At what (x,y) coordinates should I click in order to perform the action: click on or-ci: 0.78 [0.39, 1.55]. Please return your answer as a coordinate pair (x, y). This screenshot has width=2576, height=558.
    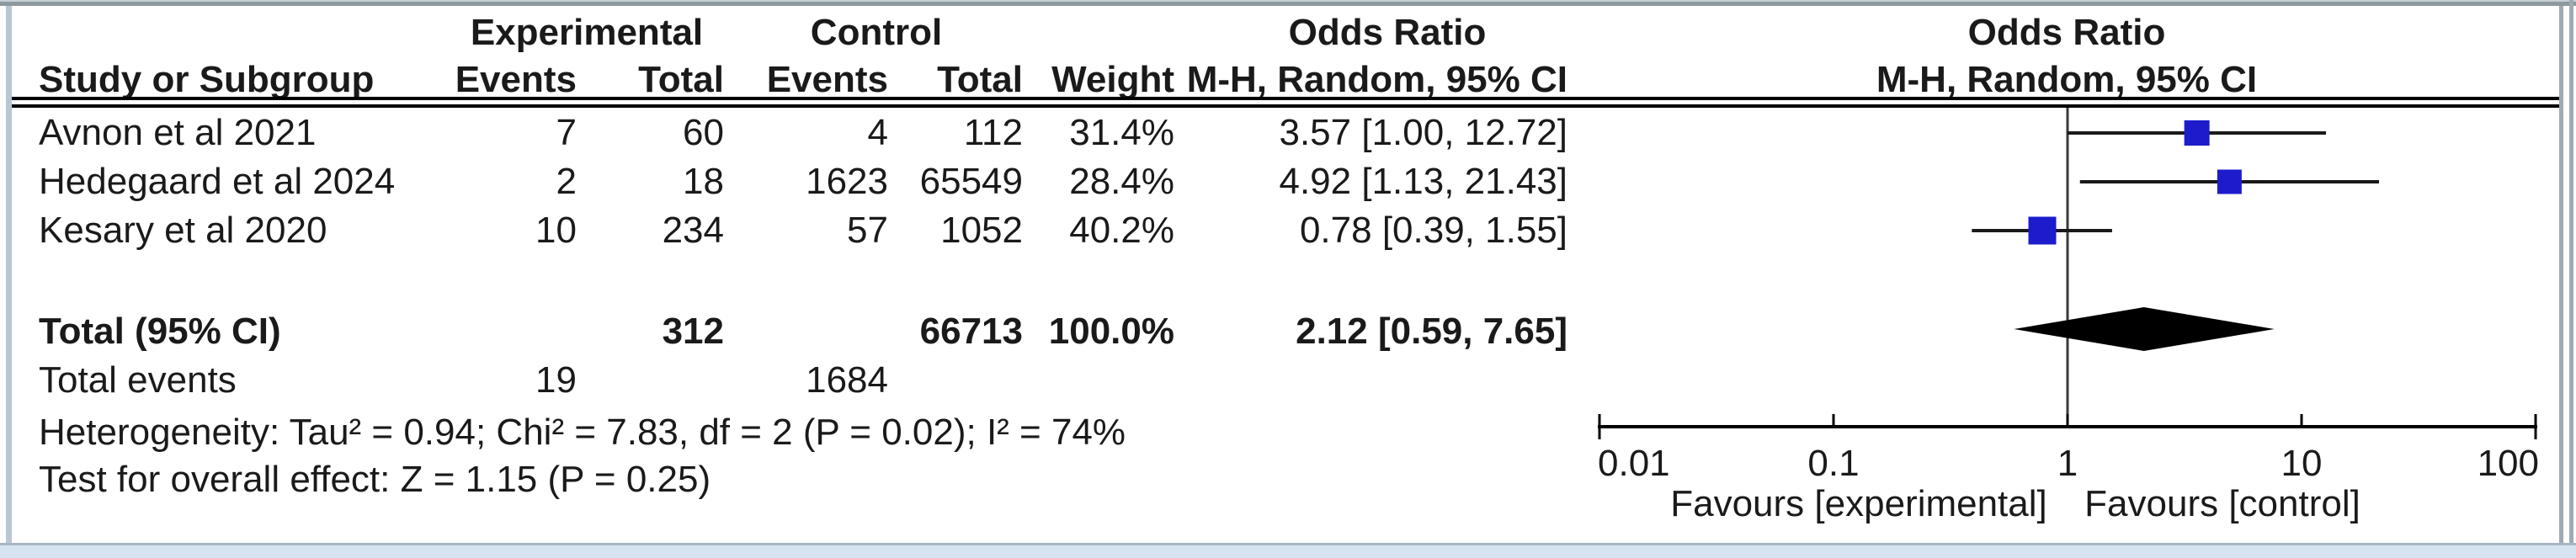
    Looking at the image, I should click on (1433, 230).